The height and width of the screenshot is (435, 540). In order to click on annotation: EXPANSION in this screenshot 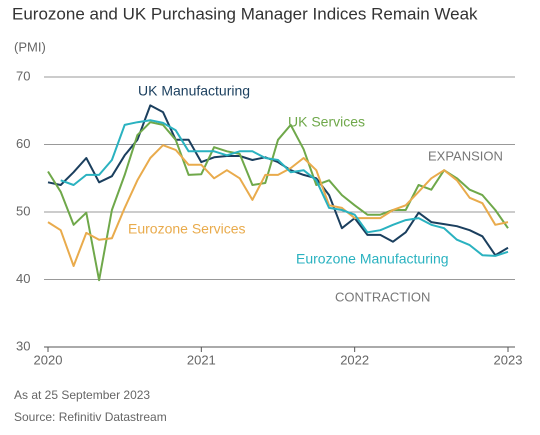, I will do `click(465, 155)`.